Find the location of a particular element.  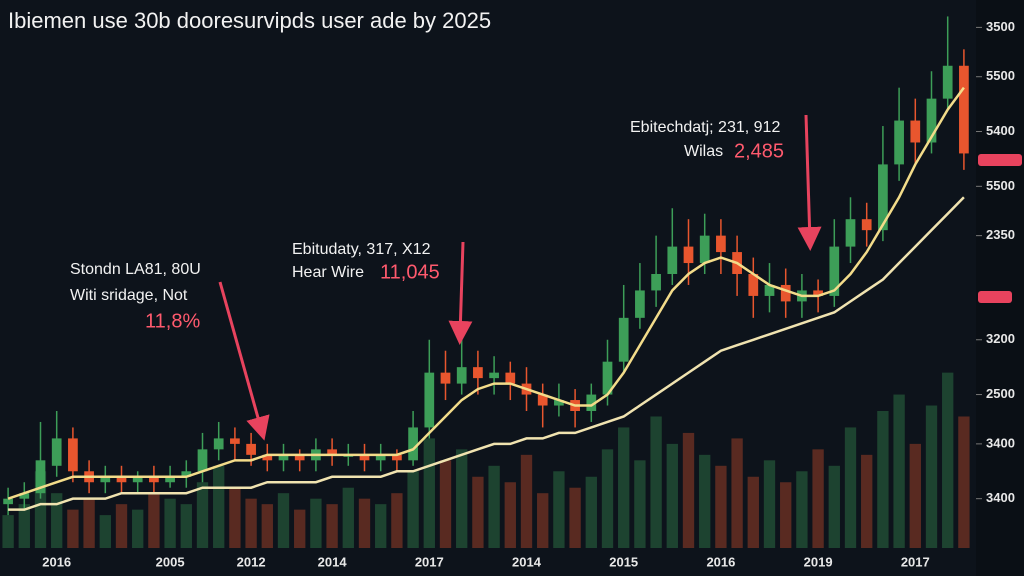

y-tick-label: 3200 is located at coordinates (1000, 338).